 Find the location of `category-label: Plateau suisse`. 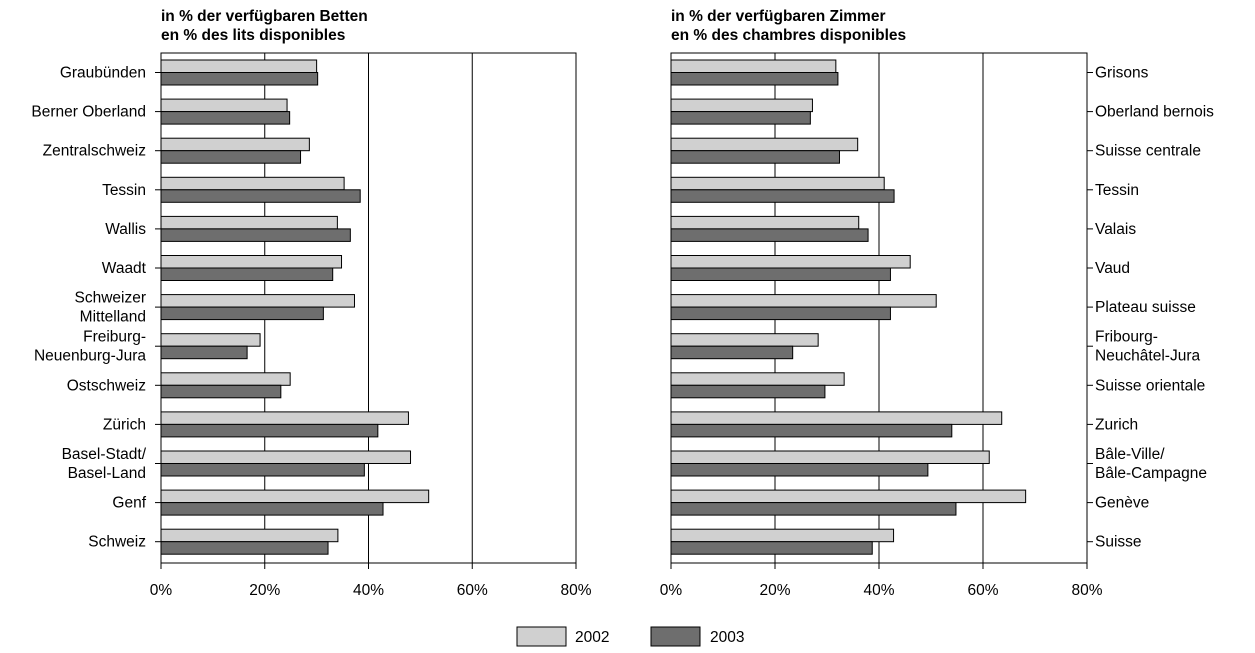

category-label: Plateau suisse is located at coordinates (1145, 307).